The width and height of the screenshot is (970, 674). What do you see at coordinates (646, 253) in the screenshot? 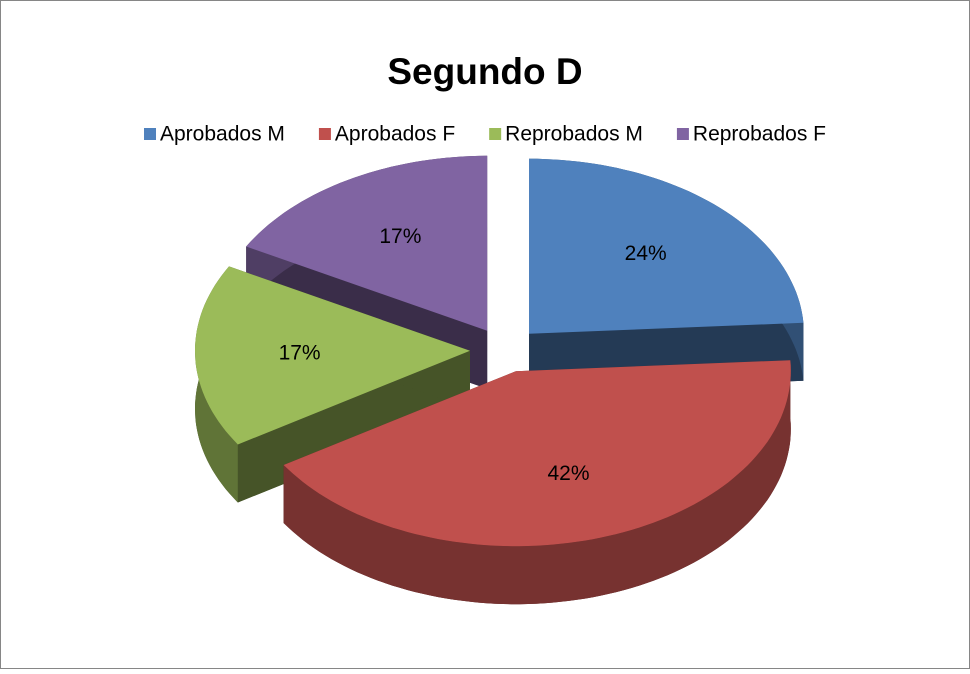
I see `data-label: 24%` at bounding box center [646, 253].